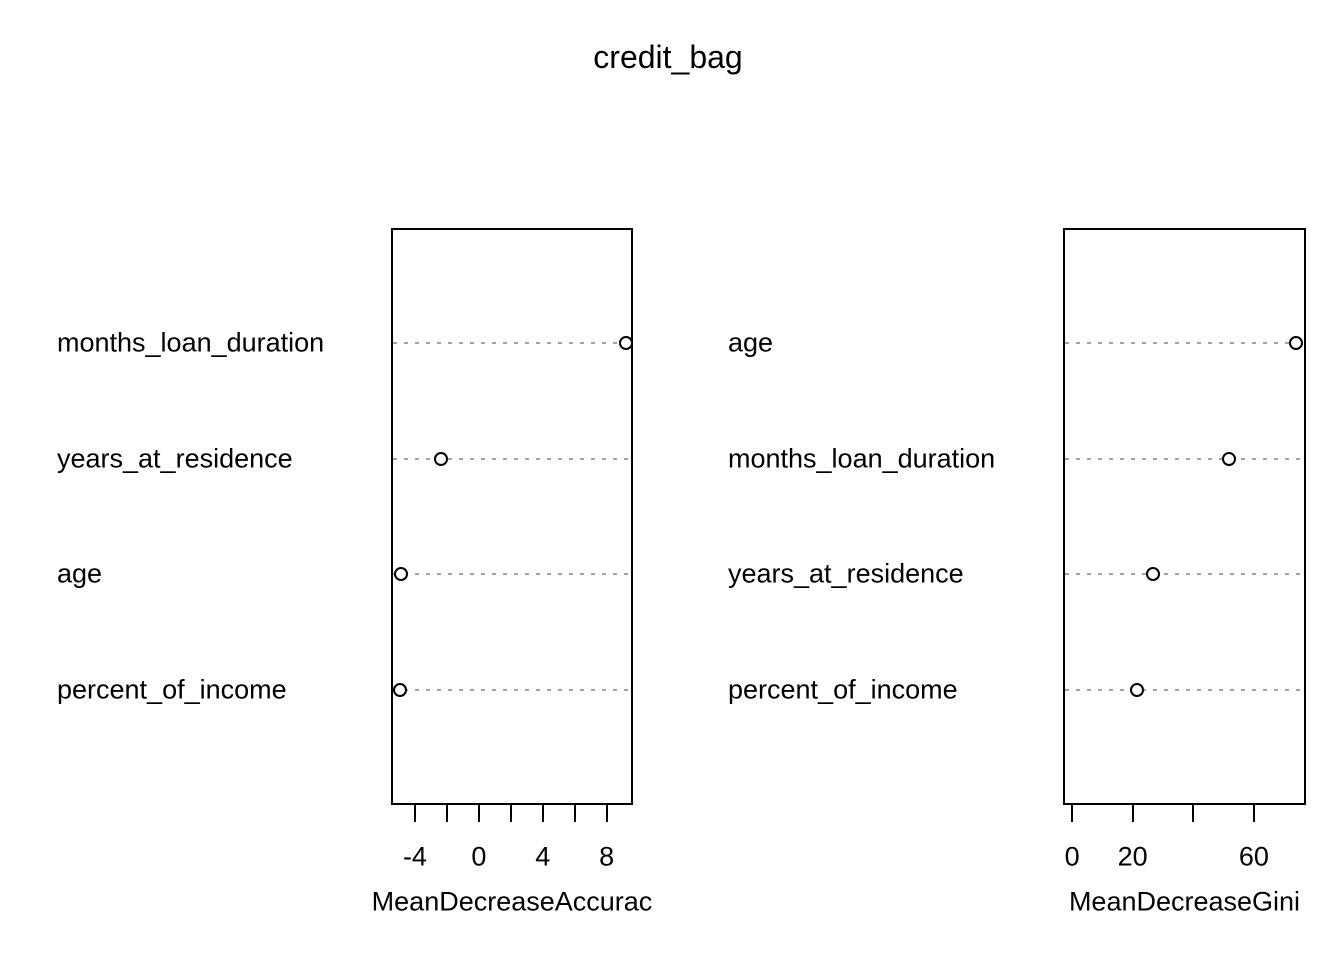  What do you see at coordinates (607, 856) in the screenshot?
I see `x-axis-tick-label: 8` at bounding box center [607, 856].